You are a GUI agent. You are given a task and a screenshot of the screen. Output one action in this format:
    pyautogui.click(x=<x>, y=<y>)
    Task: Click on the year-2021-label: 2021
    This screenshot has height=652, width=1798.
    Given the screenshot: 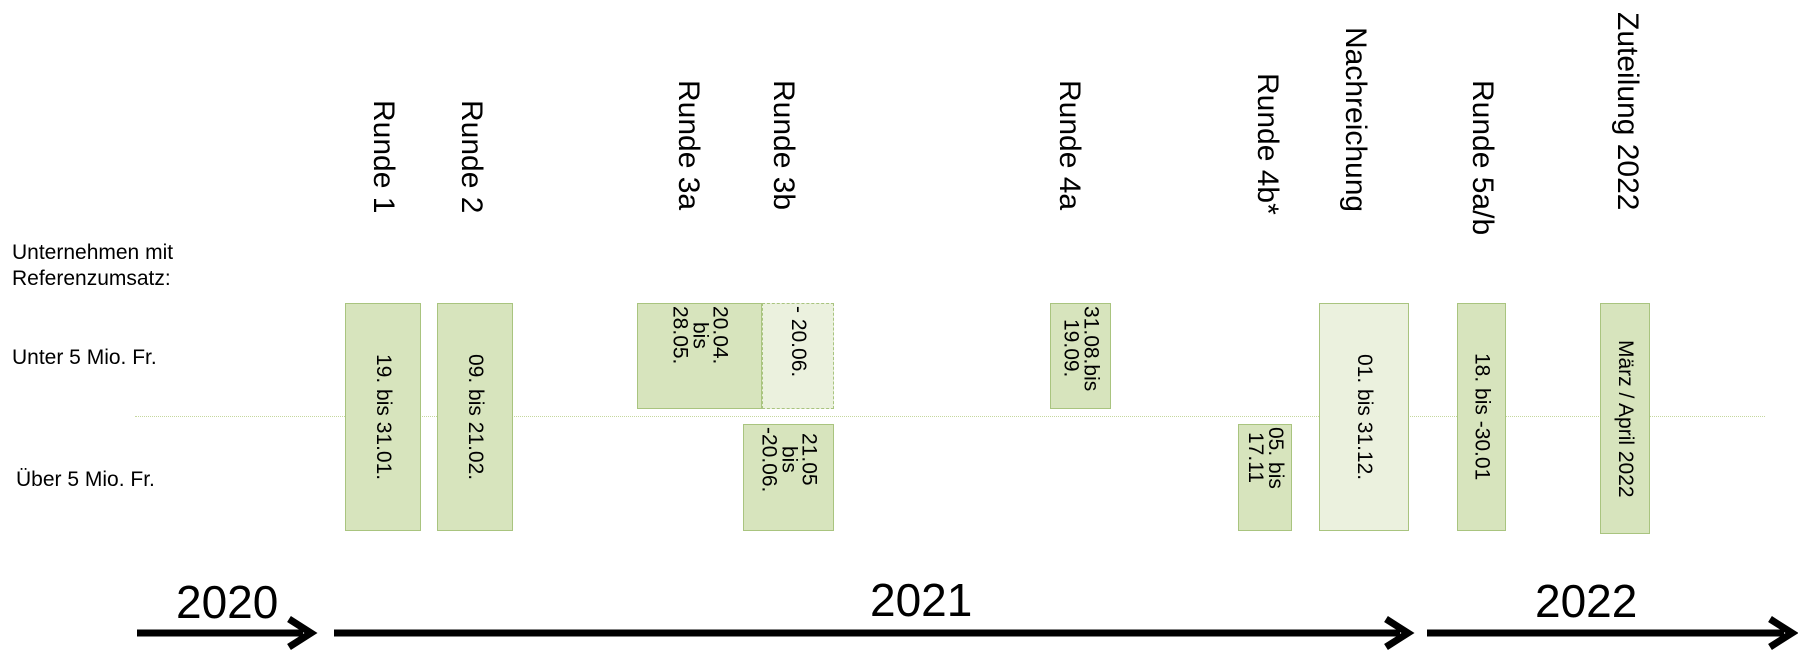 What is the action you would take?
    pyautogui.click(x=921, y=600)
    